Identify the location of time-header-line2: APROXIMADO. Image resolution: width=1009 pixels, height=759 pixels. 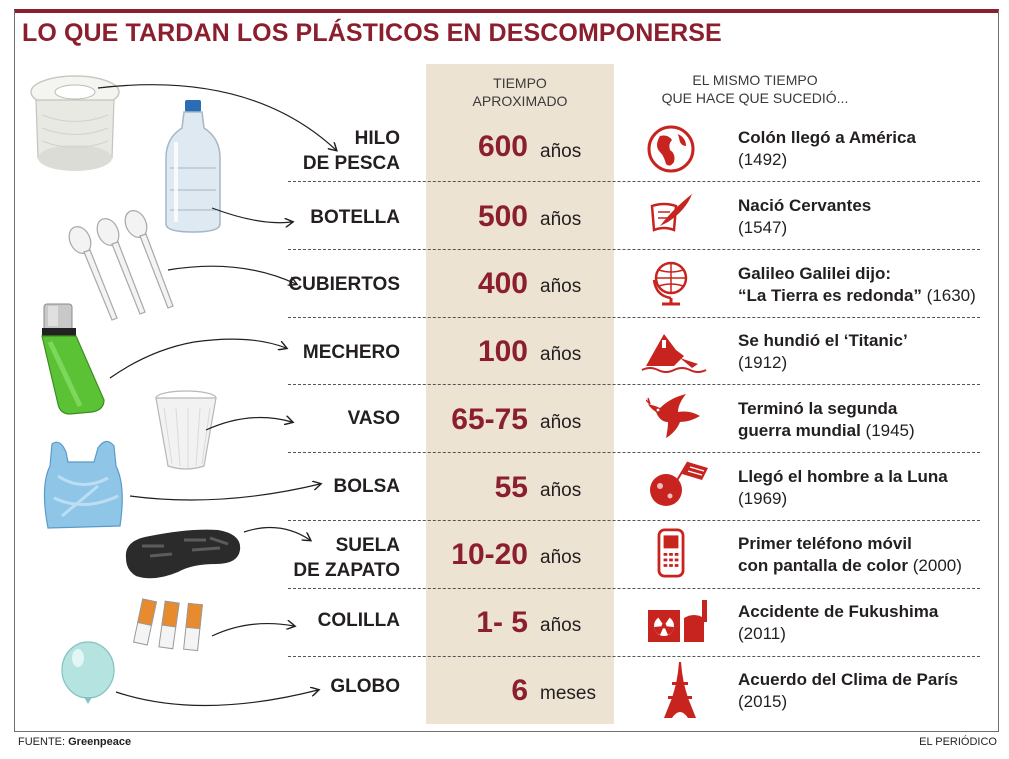
(520, 101).